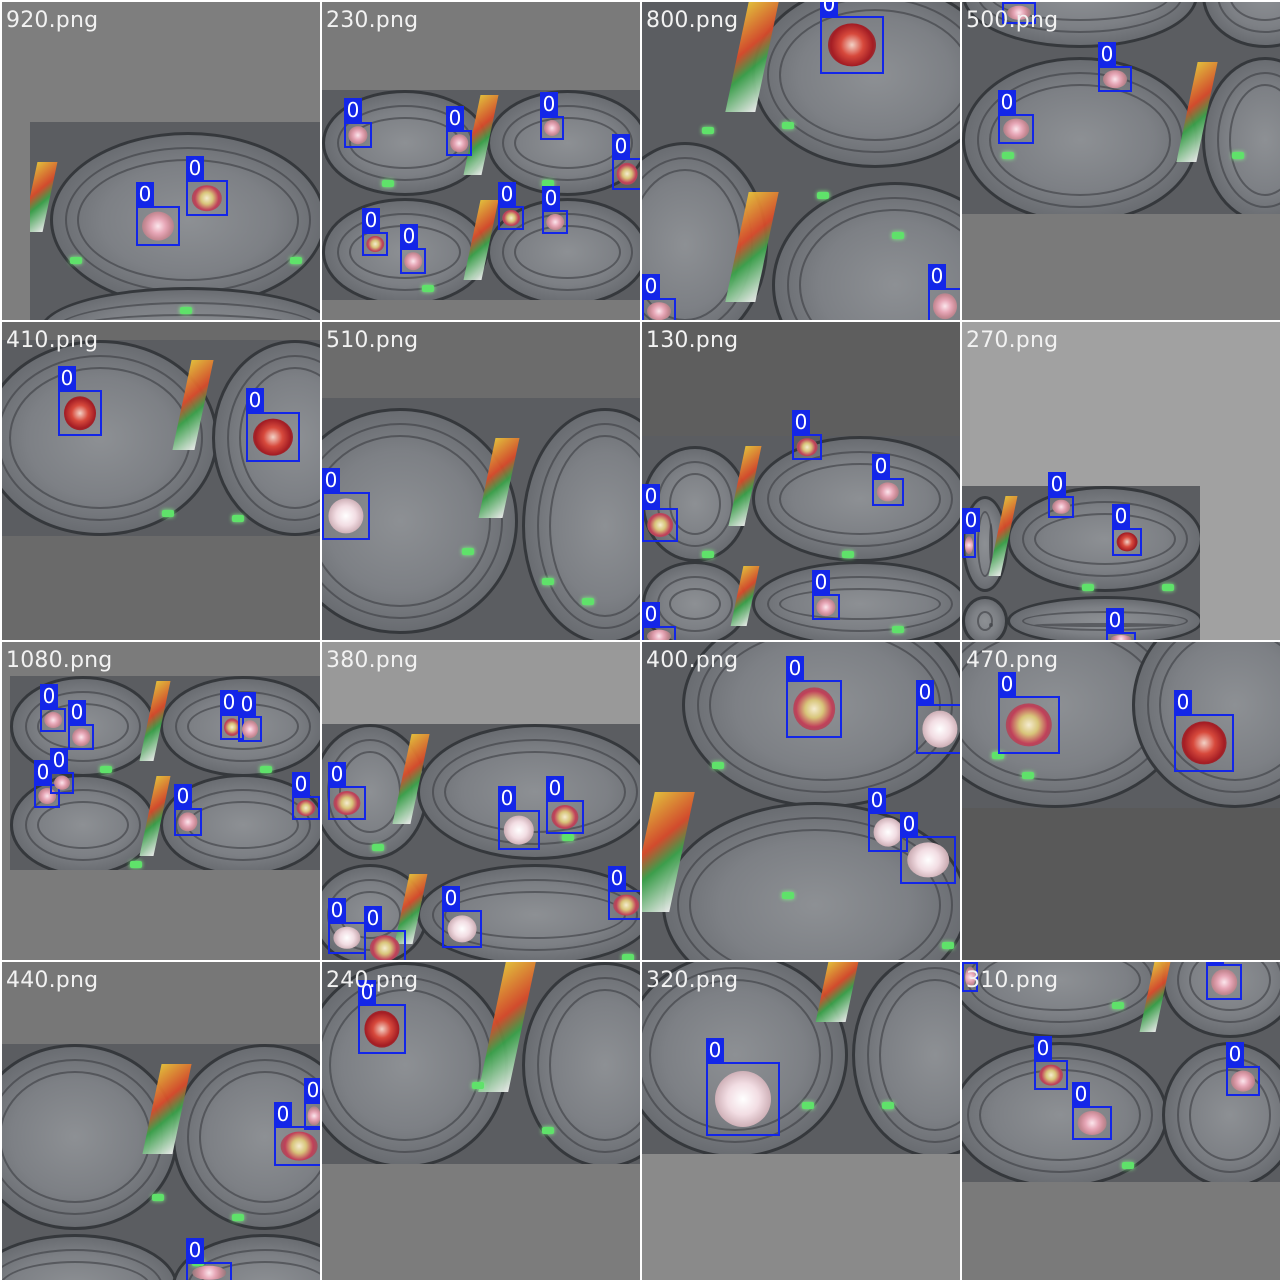 Image resolution: width=1280 pixels, height=1280 pixels. What do you see at coordinates (52, 20) in the screenshot?
I see `tile-filename: 920.png` at bounding box center [52, 20].